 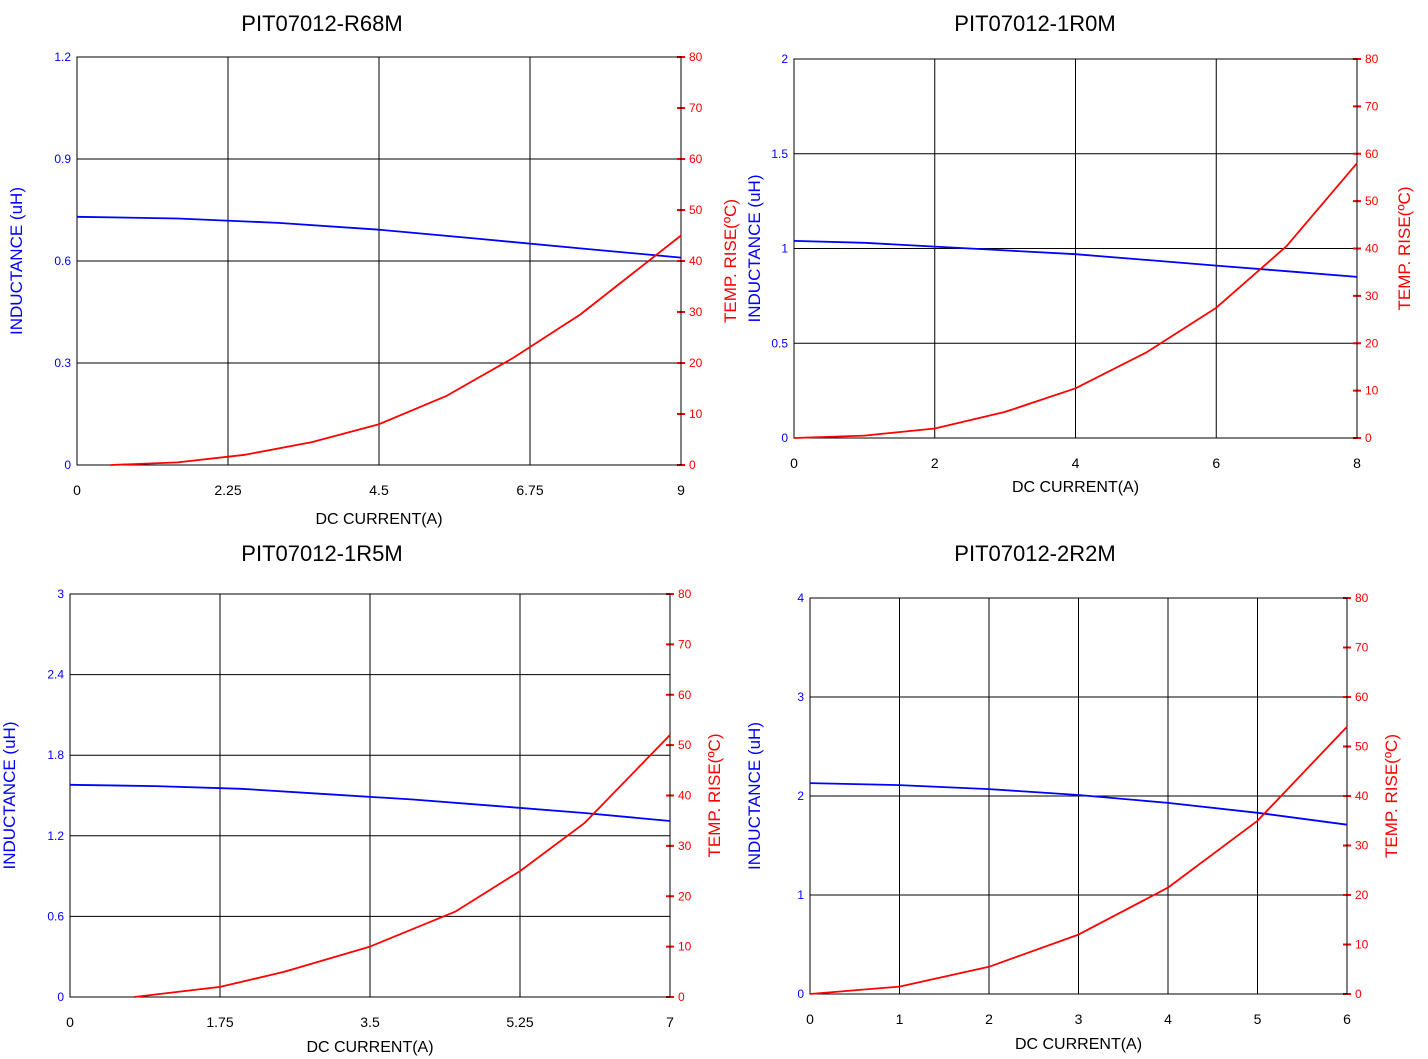 What do you see at coordinates (219, 1022) in the screenshot?
I see `x-tick-label: 1.75` at bounding box center [219, 1022].